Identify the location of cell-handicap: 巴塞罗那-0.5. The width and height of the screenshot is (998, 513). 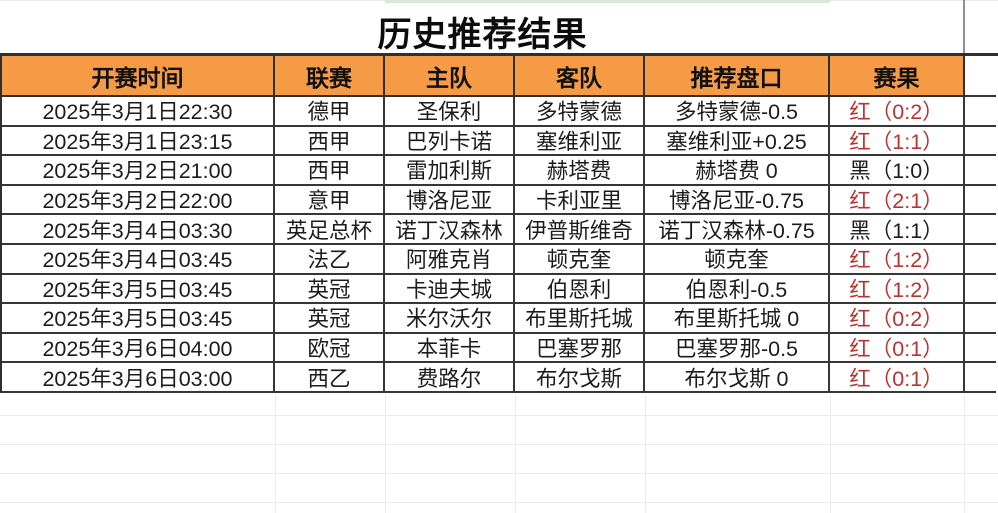
(737, 348).